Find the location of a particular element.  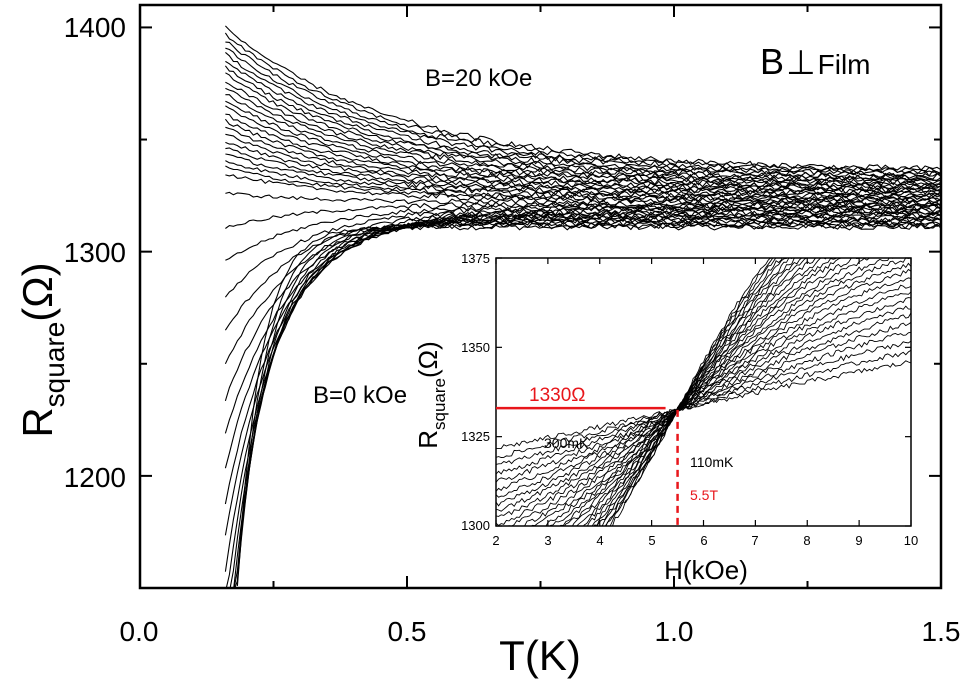

y-axis-title: Rsquare(Ω) is located at coordinates (42, 349).